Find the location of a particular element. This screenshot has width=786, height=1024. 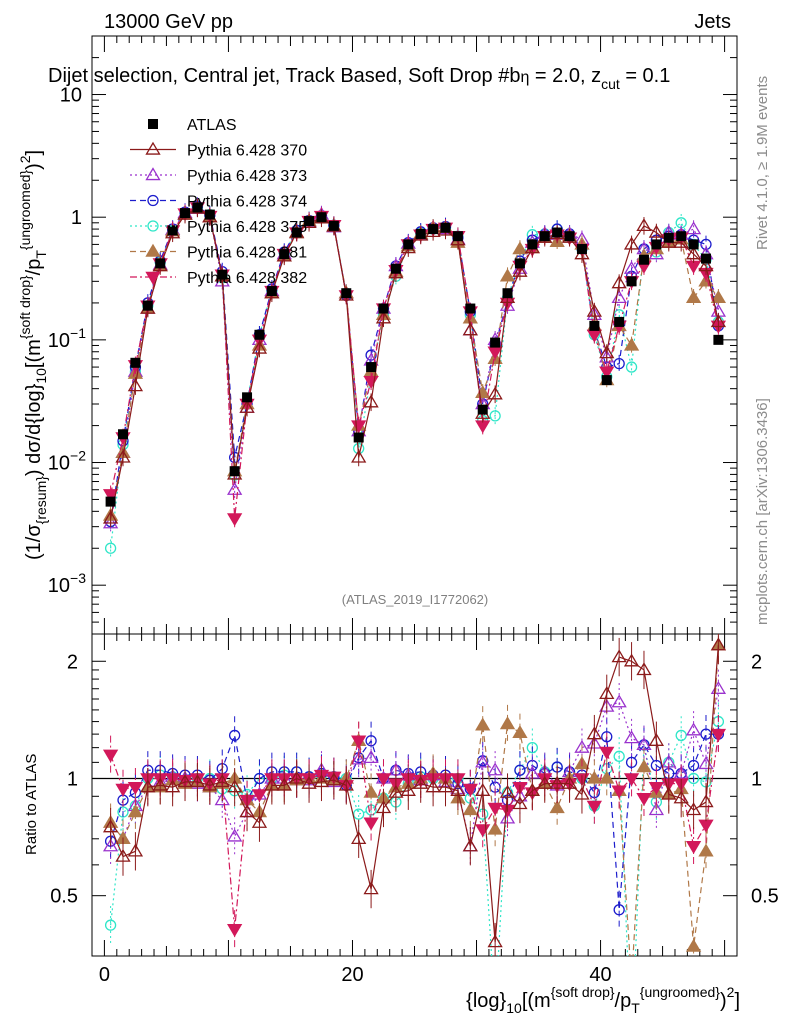

legend-label-p375: Pythia 6.428 375 is located at coordinates (247, 227).